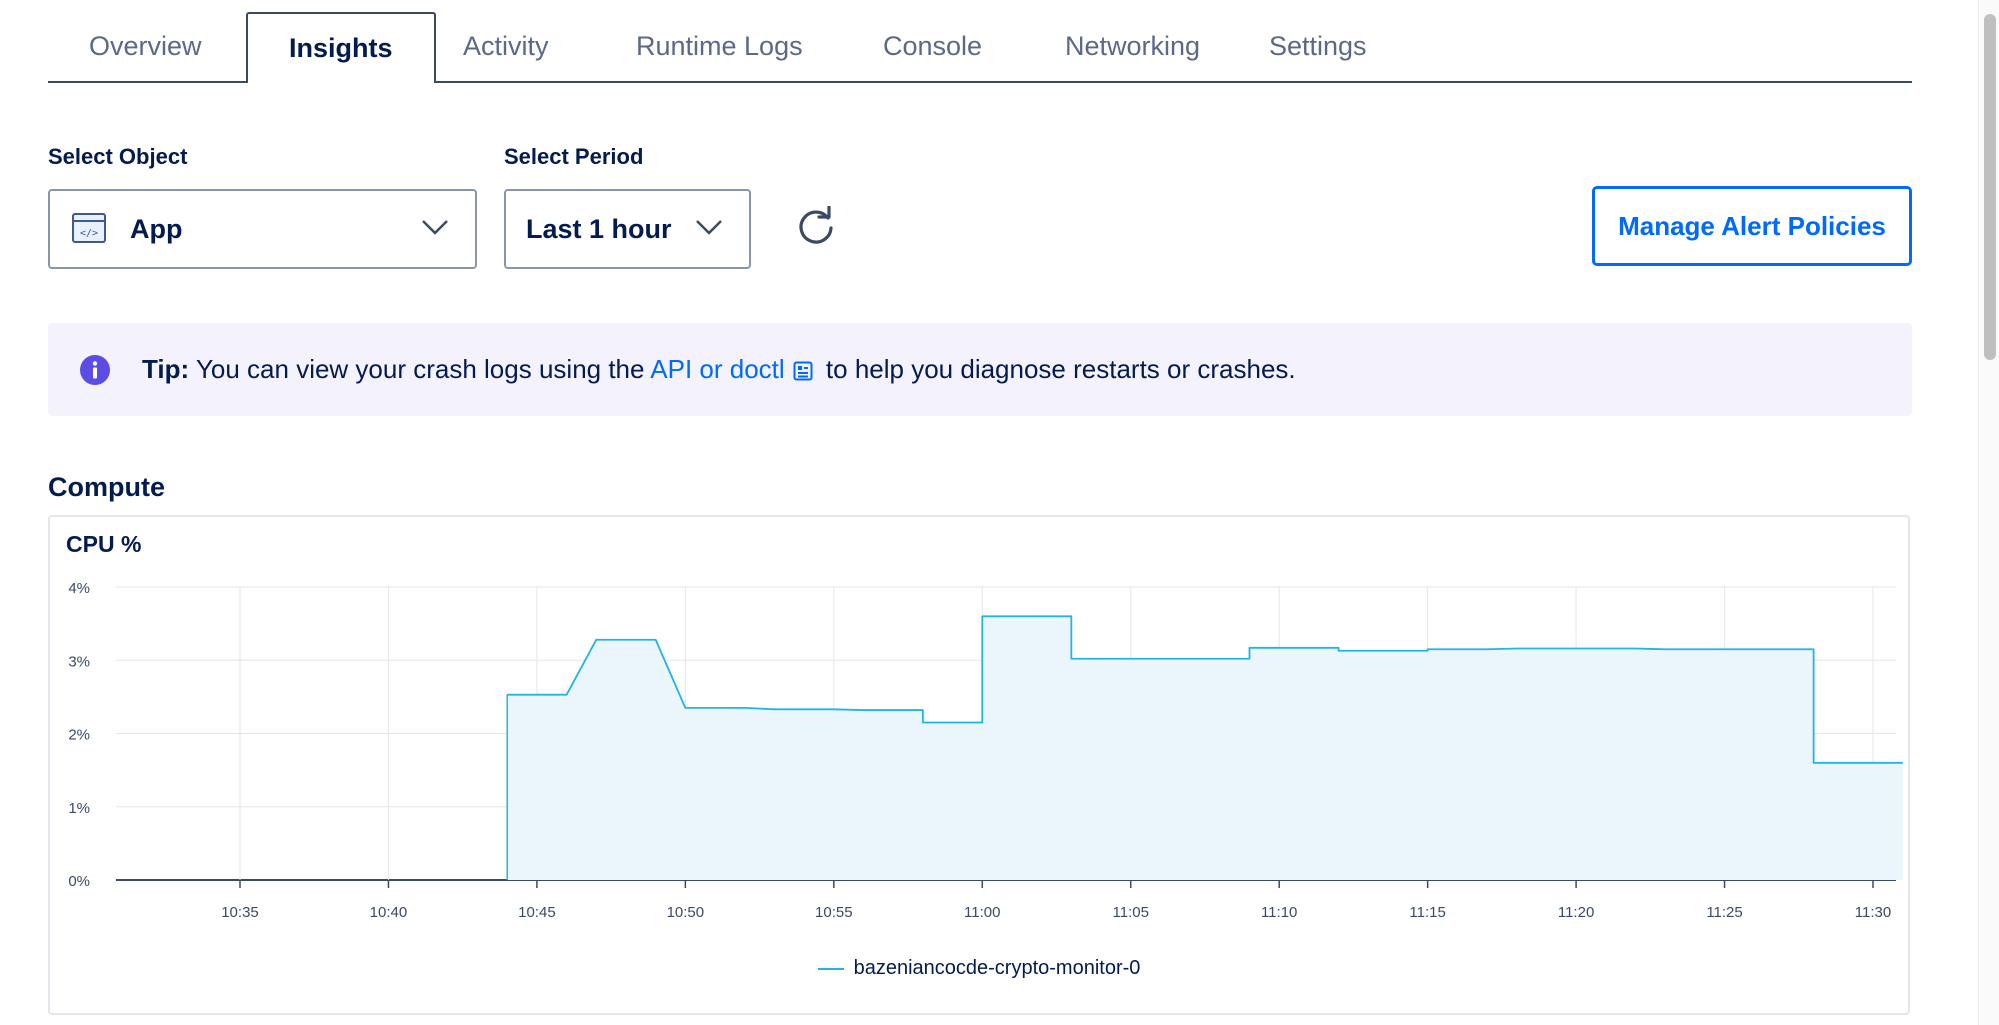  What do you see at coordinates (816, 227) in the screenshot?
I see `refresh-icon` at bounding box center [816, 227].